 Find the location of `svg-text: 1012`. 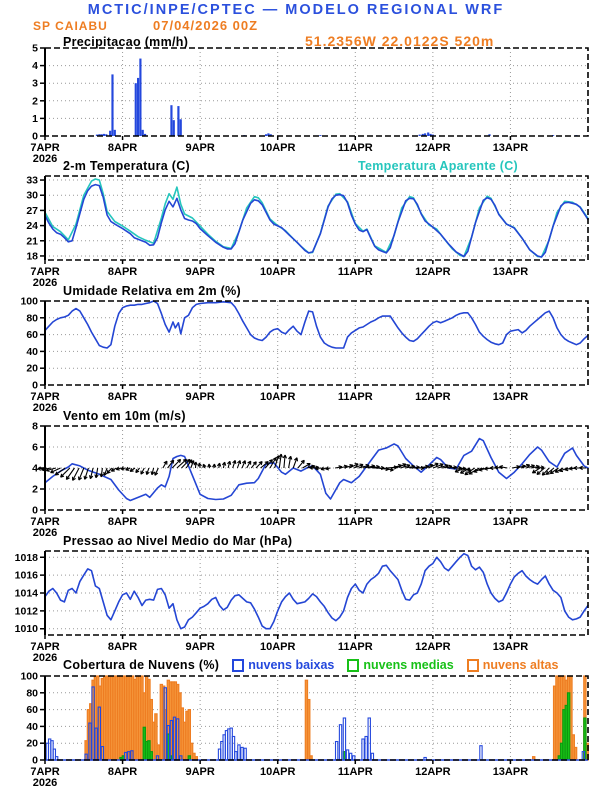

svg-text: 1012 is located at coordinates (27, 611).